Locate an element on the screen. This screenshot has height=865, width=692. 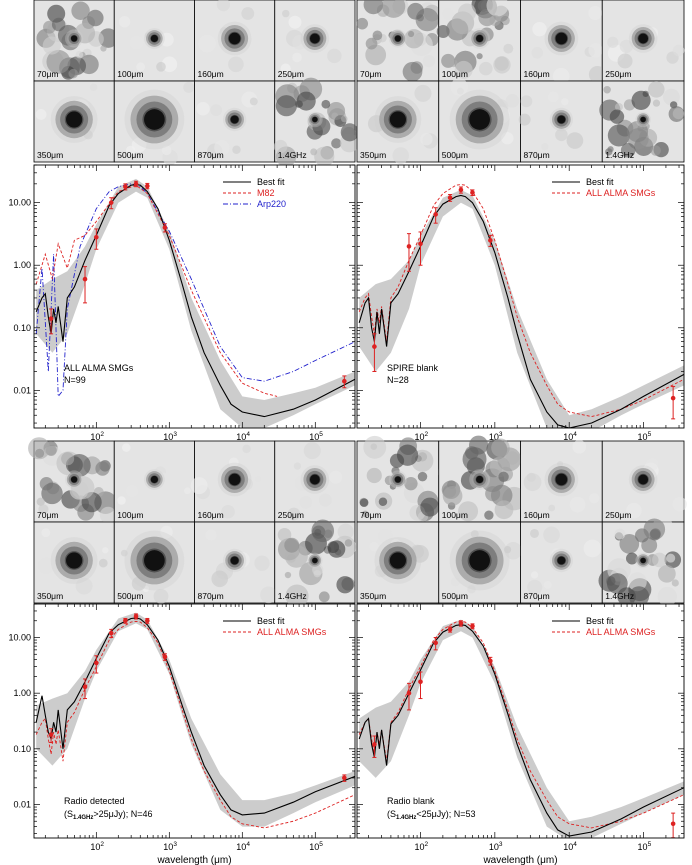
x-axis-label: wavelength (μm) is located at coordinates (519, 860).